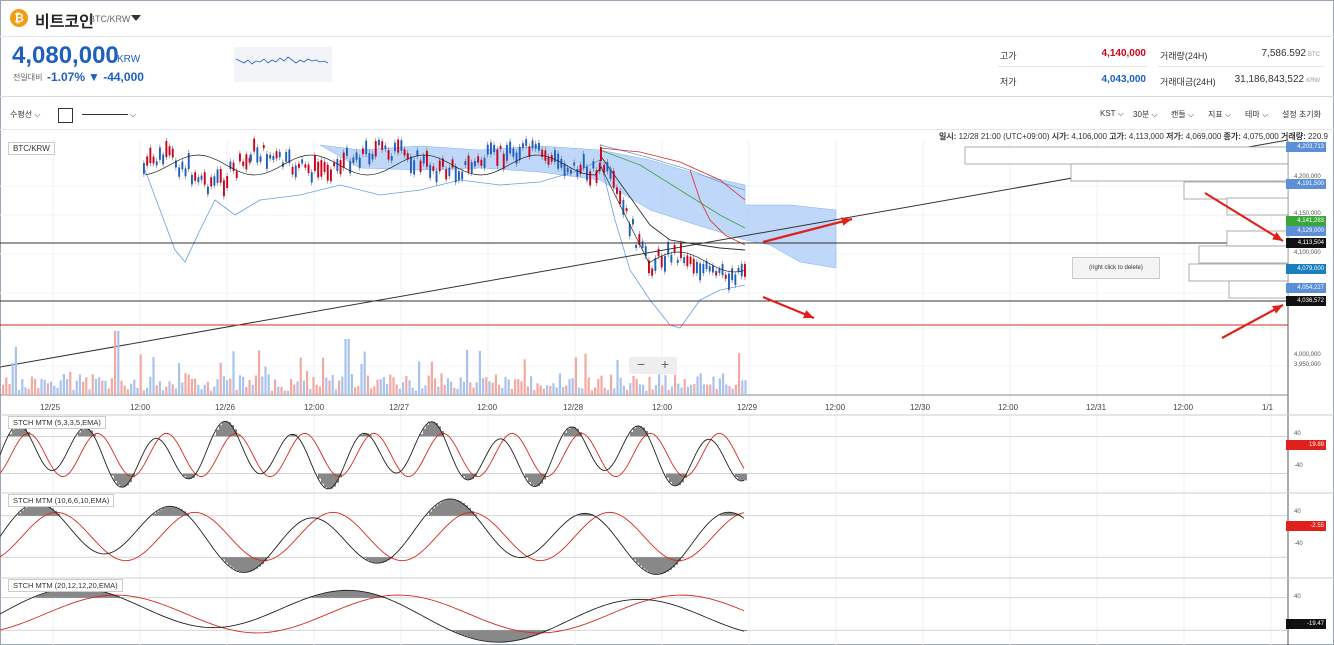  Describe the element at coordinates (1302, 114) in the screenshot. I see `toolbar-item-5: 설정 초기화` at that location.